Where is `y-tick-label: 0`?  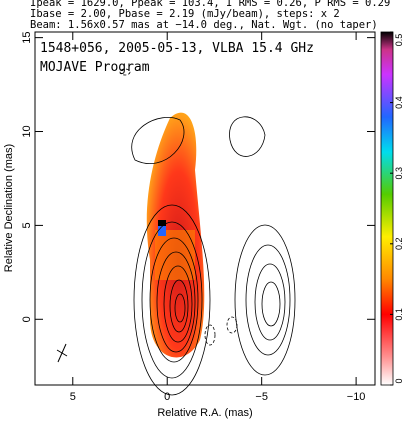
y-tick-label: 0 is located at coordinates (27, 319).